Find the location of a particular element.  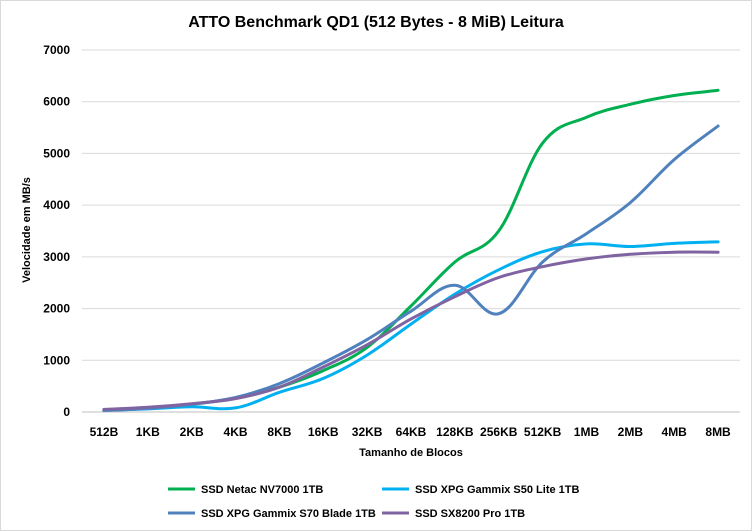

x-tick-label: 512KB is located at coordinates (543, 432).